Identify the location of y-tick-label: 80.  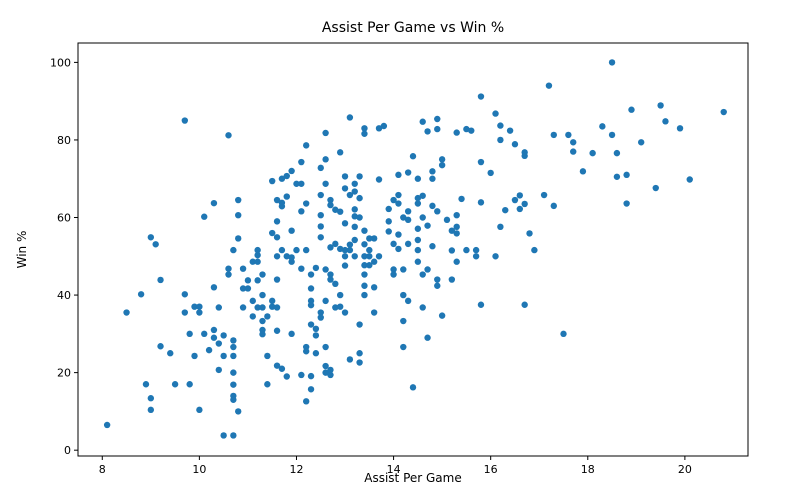
(64, 140).